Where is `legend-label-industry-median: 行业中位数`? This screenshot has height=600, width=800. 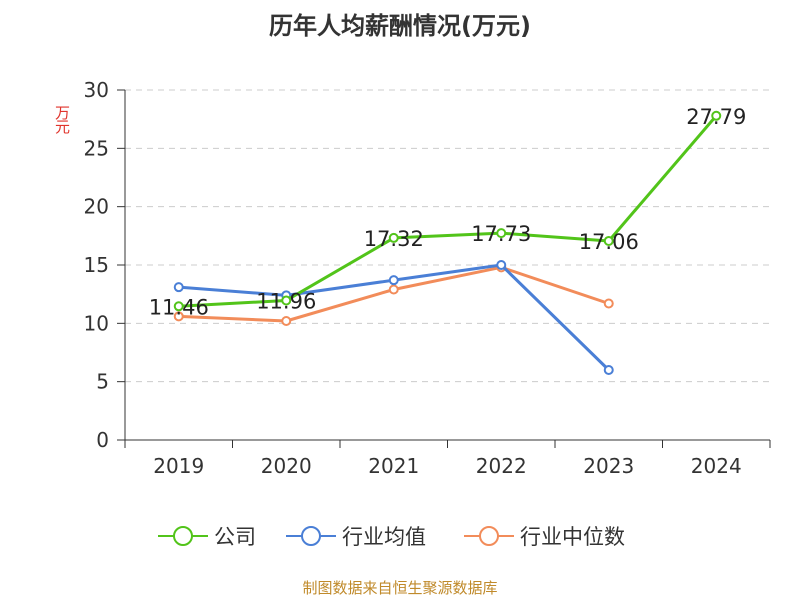 legend-label-industry-median: 行业中位数 is located at coordinates (572, 537).